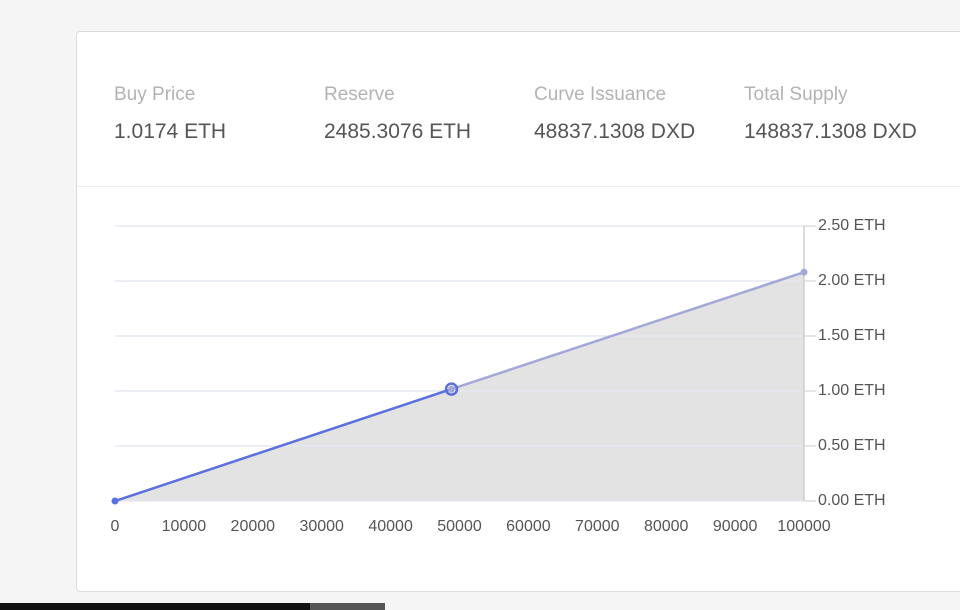  I want to click on area, so click(627, 386).